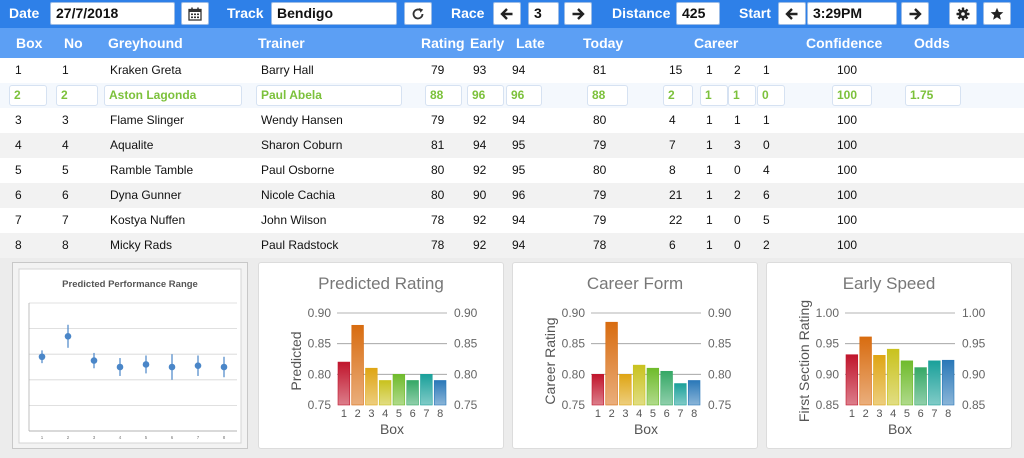  I want to click on toolbar: Date 27/7/2018 Track Bendigo Race 3, so click(512, 14).